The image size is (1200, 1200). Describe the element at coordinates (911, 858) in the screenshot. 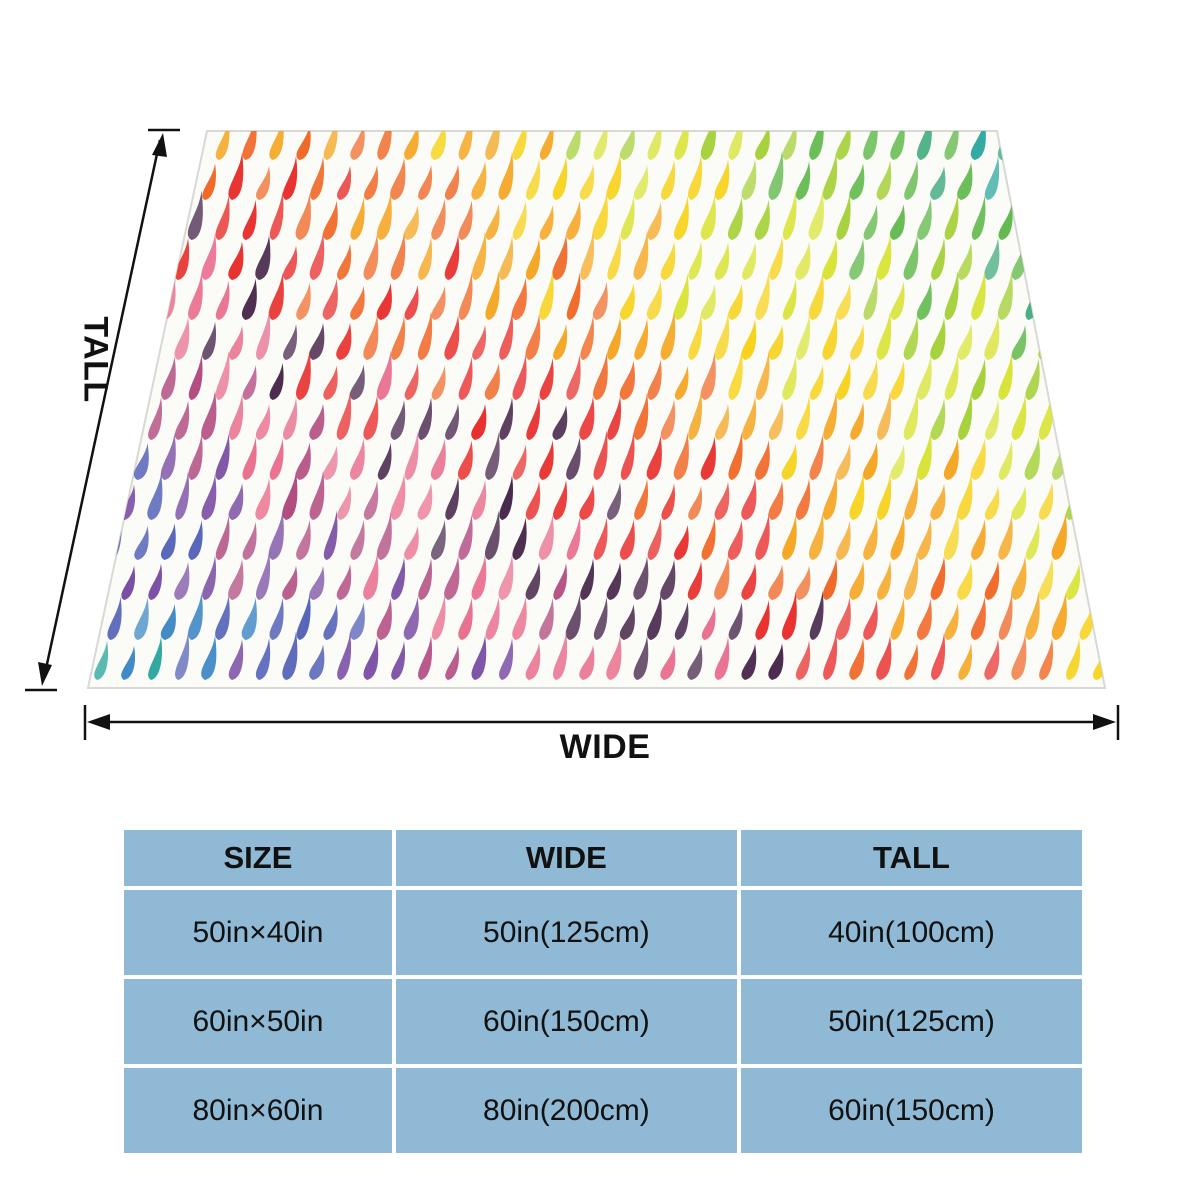

I see `header-tall: TALL` at that location.